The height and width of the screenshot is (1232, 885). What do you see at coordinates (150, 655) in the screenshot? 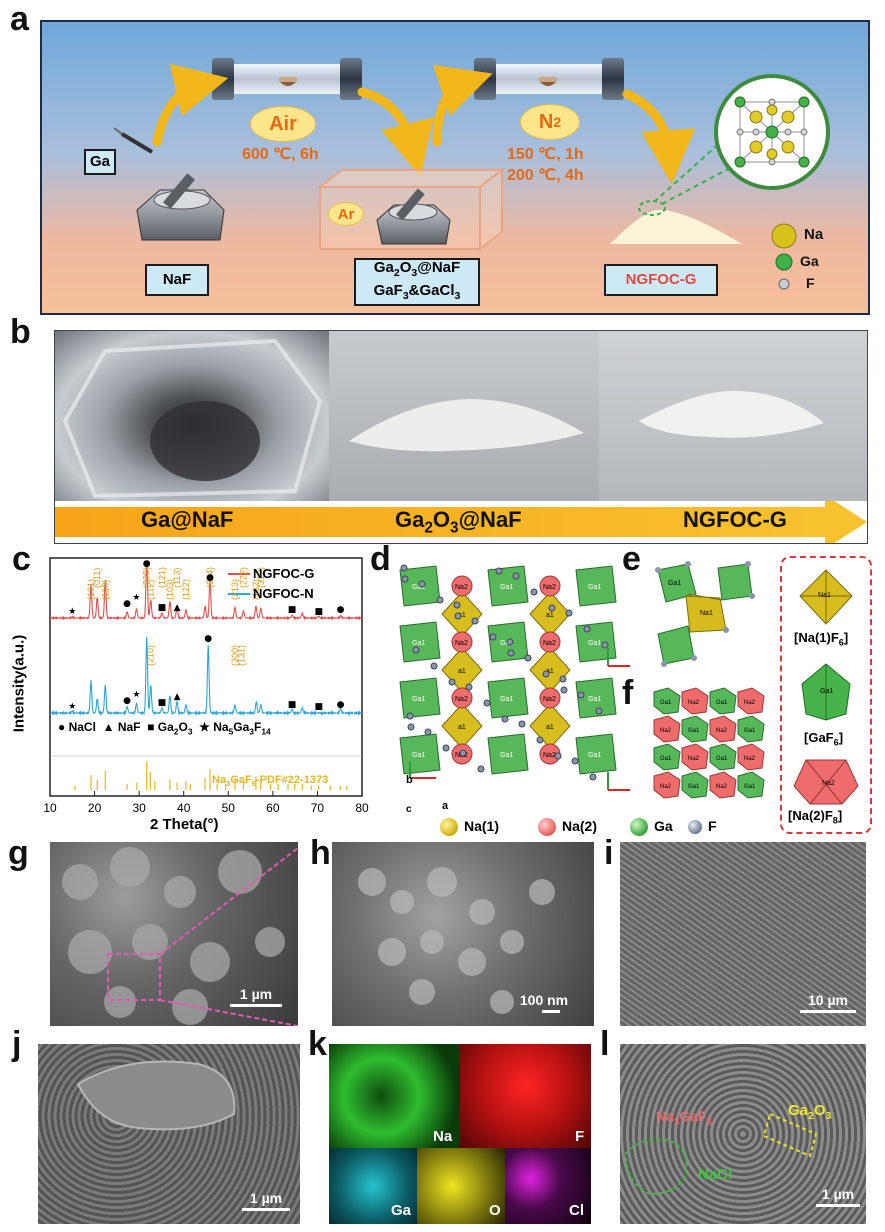
I see `hkl-label: (210)` at bounding box center [150, 655].